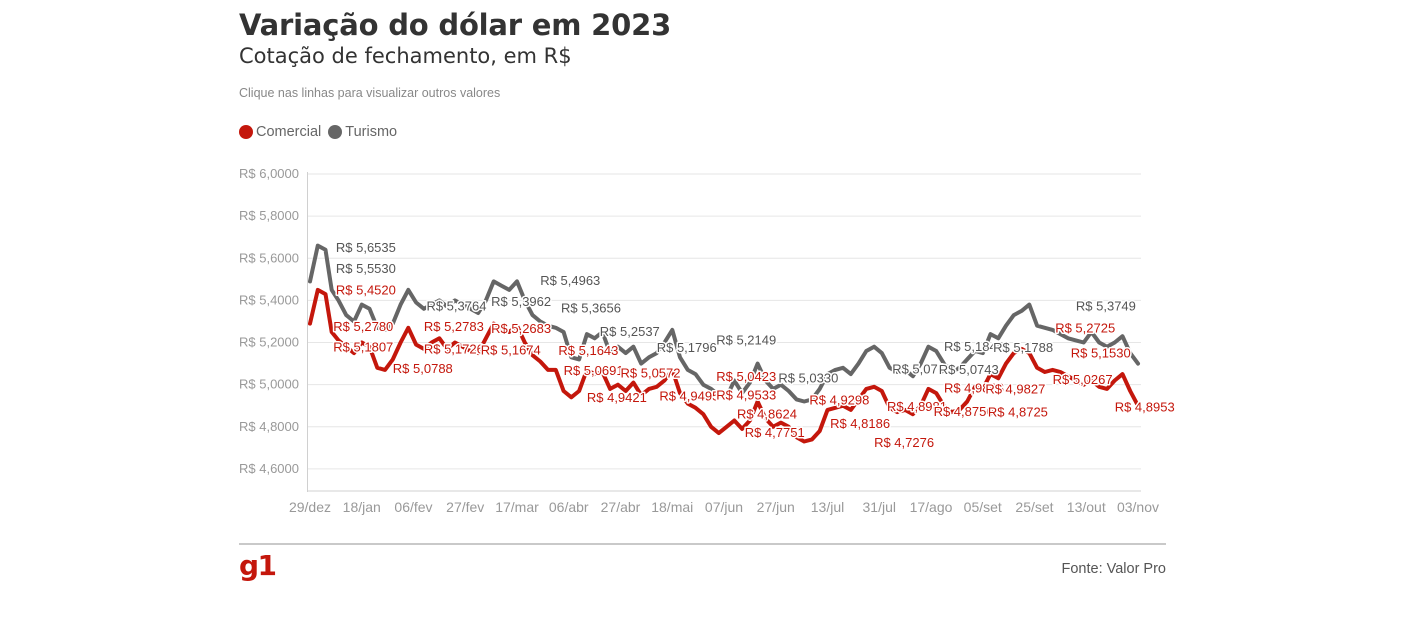 The height and width of the screenshot is (617, 1427). What do you see at coordinates (454, 326) in the screenshot?
I see `data-label: R$ 5,2783` at bounding box center [454, 326].